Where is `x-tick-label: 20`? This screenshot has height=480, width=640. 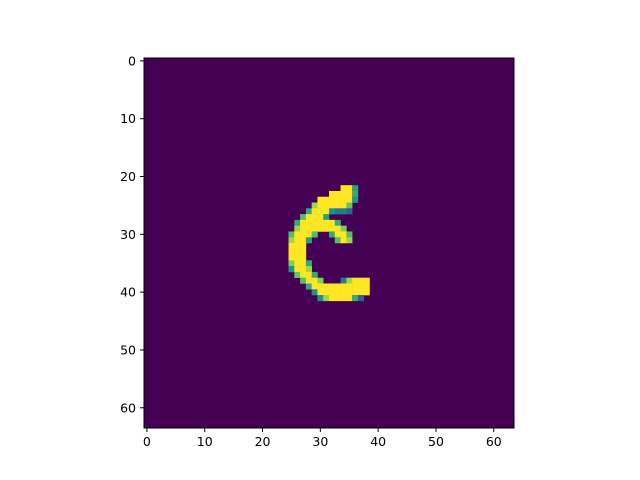
x-tick-label: 20 is located at coordinates (263, 441).